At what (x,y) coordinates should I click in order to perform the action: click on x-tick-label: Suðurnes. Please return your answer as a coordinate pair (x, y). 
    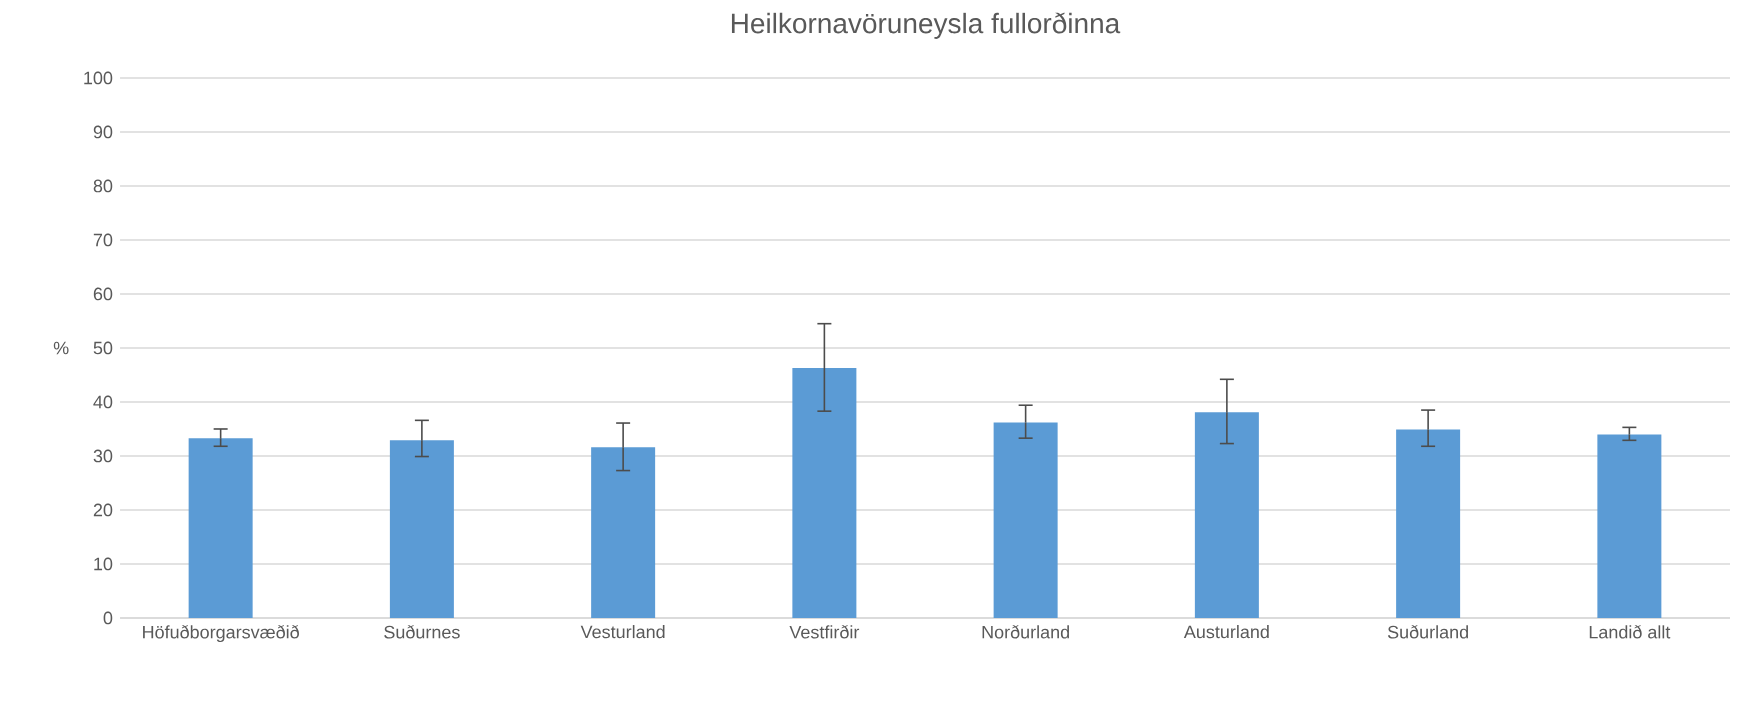
    Looking at the image, I should click on (422, 632).